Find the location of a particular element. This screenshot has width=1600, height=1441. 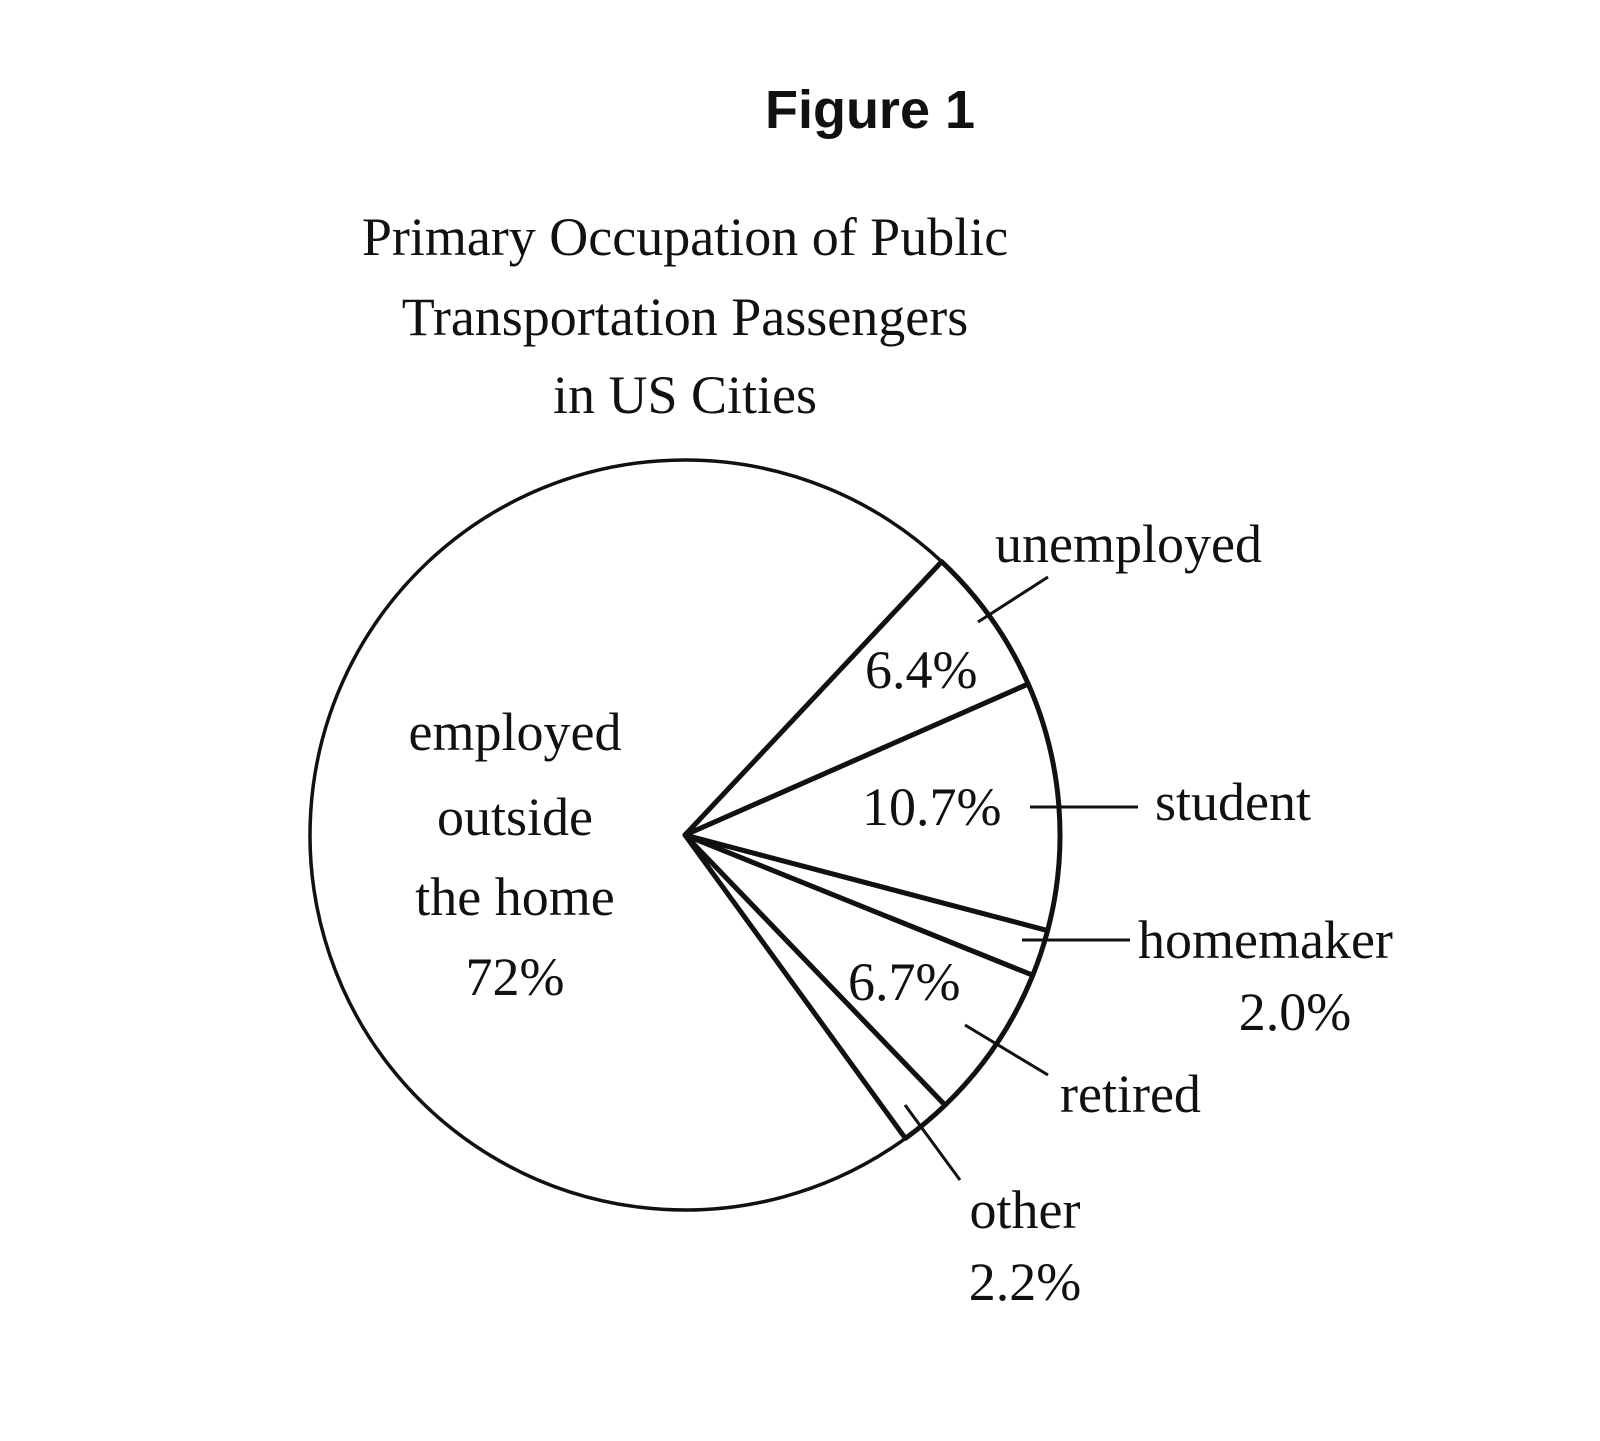

value-student: 10.7% is located at coordinates (931, 807).